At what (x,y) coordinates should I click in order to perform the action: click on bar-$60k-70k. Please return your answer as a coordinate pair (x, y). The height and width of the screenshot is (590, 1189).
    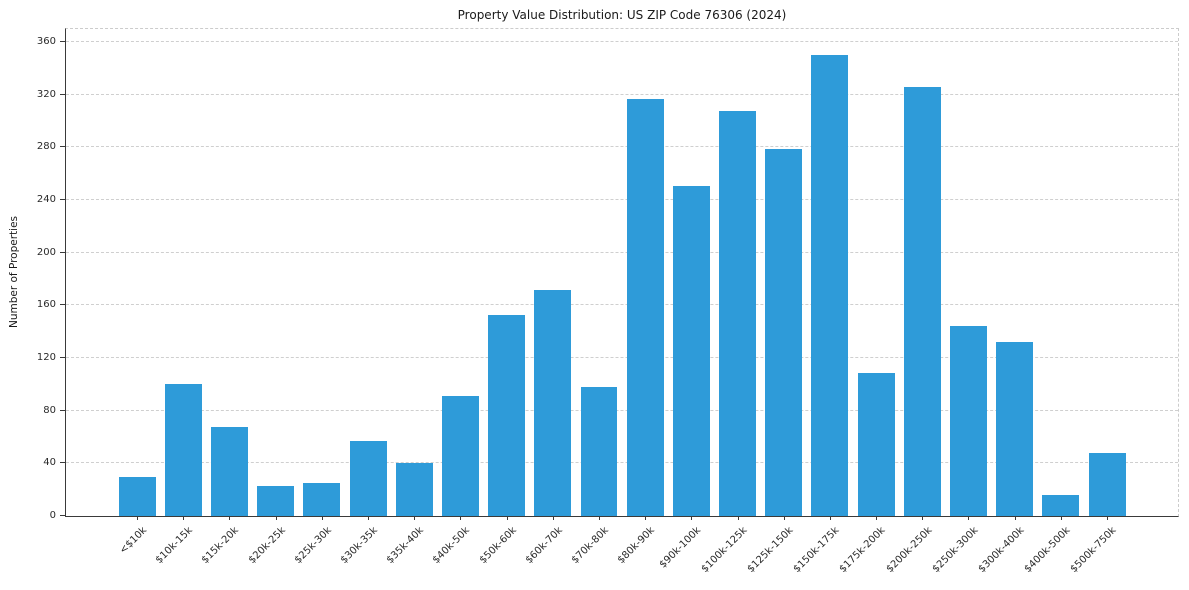
    Looking at the image, I should click on (553, 402).